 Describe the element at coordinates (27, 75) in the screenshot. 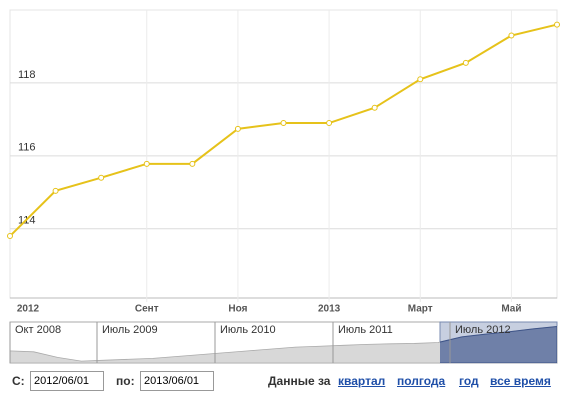

I see `y-tick-label: 118` at that location.